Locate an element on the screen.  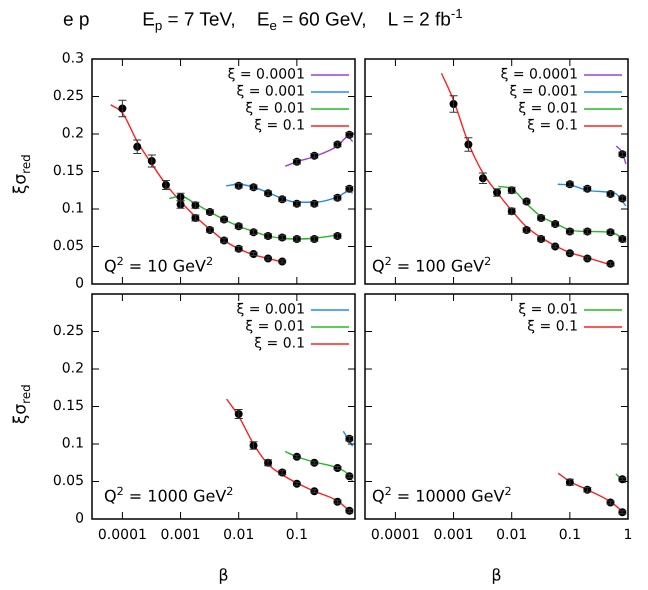
annotation: Q$^{2}$ = 10000 GeV$^{2}$ is located at coordinates (442, 495).